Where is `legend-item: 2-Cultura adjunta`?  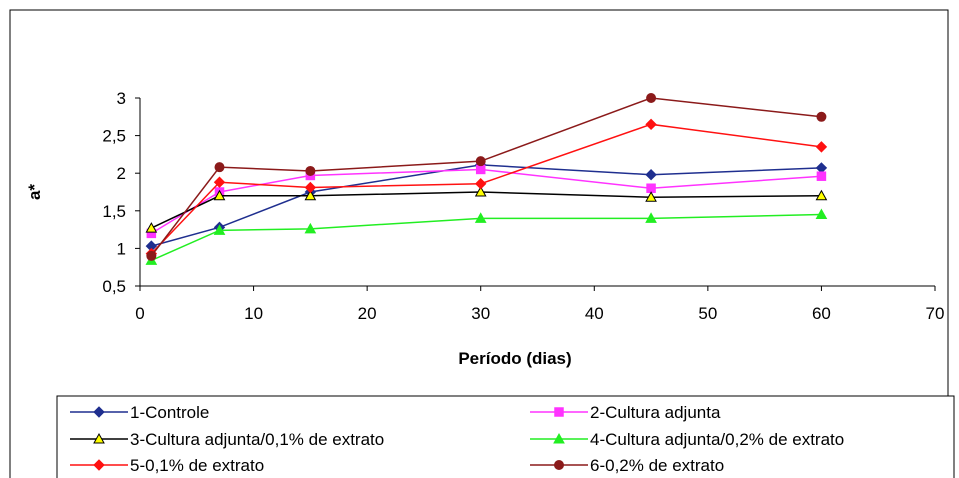
legend-item: 2-Cultura adjunta is located at coordinates (625, 412).